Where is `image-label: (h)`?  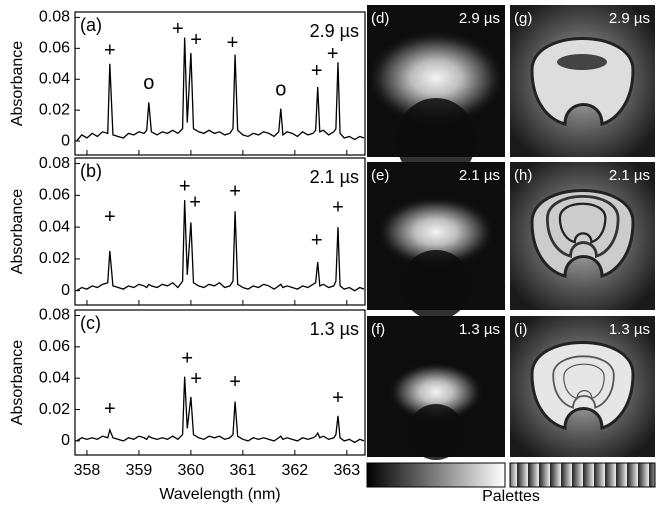
image-label: (h) is located at coordinates (523, 175).